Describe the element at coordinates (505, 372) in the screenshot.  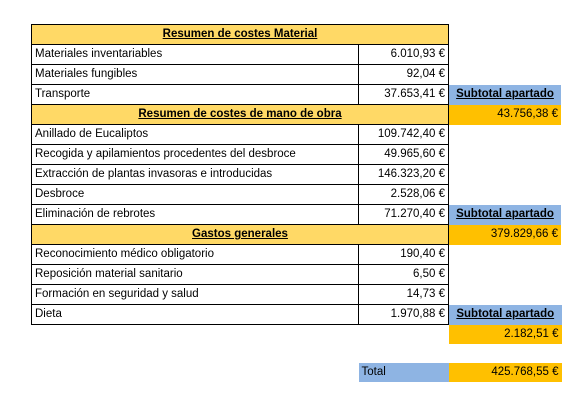
I see `total-value: 425.768,55 €` at that location.